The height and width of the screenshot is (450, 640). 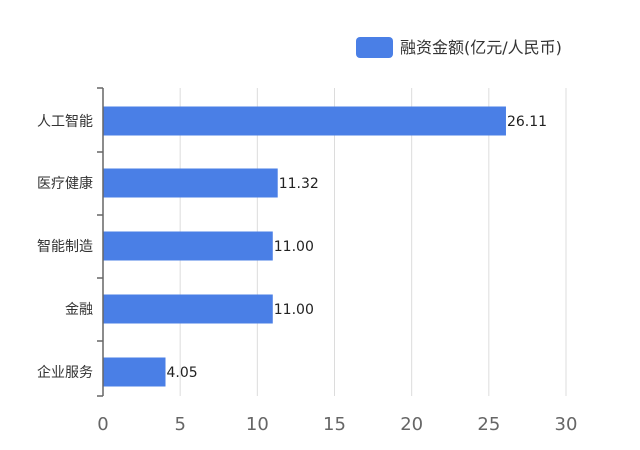 What do you see at coordinates (374, 47) in the screenshot?
I see `legend-swatch` at bounding box center [374, 47].